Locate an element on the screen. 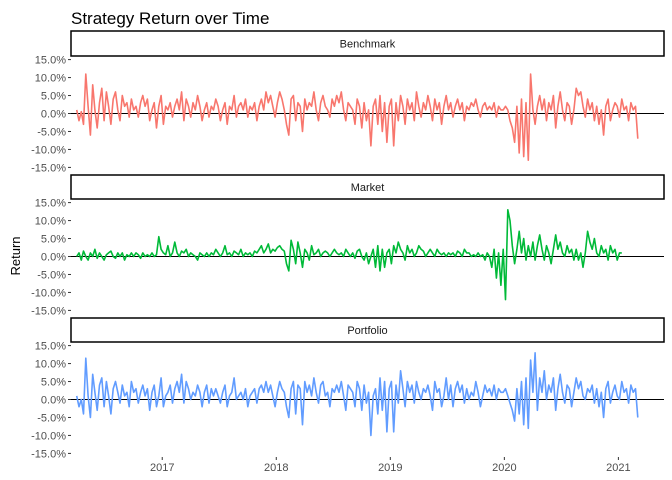 The width and height of the screenshot is (672, 480). x-tick-label: 2019 is located at coordinates (390, 468).